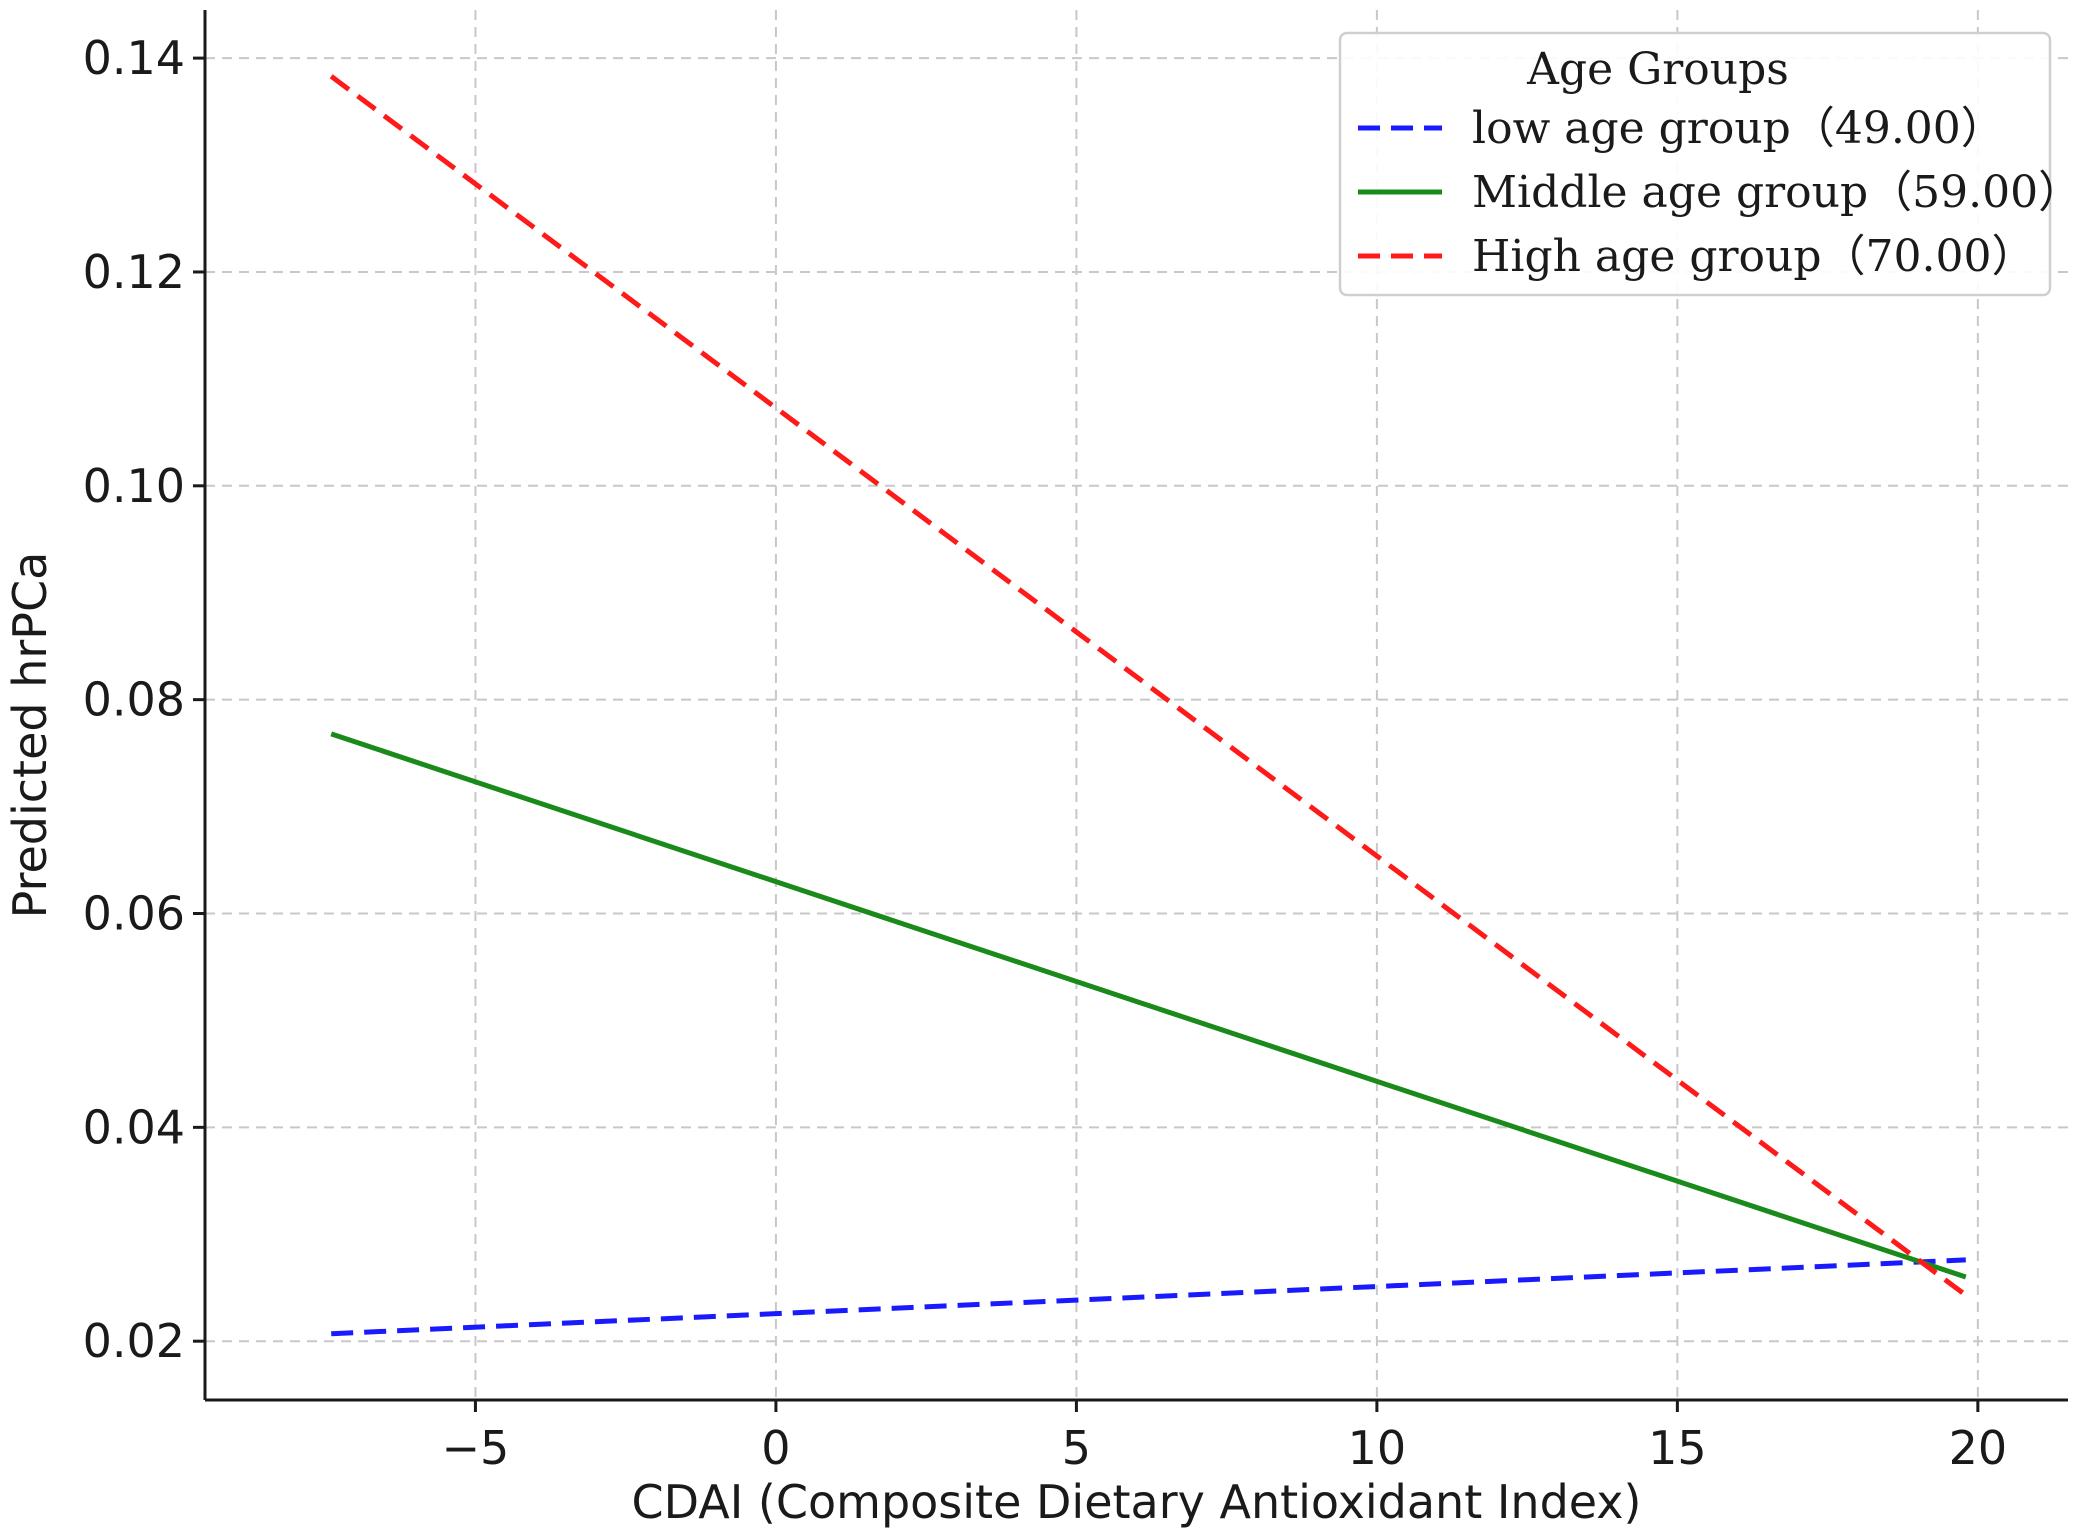 The height and width of the screenshot is (1536, 2075). I want to click on x-tick-label: 10, so click(1377, 1448).